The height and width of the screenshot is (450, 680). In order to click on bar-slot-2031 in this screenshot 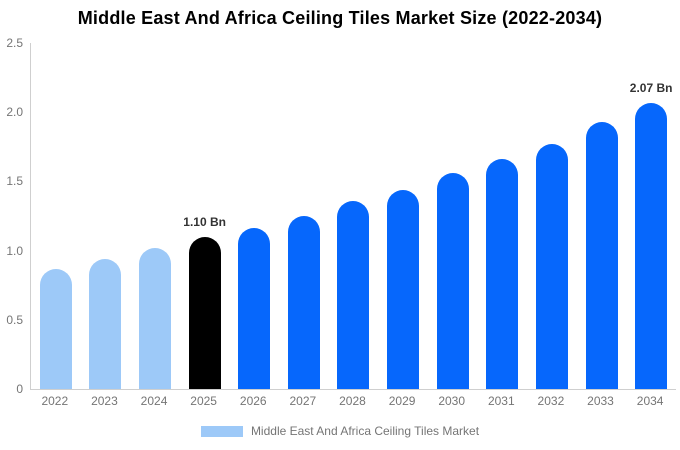, I will do `click(502, 216)`.